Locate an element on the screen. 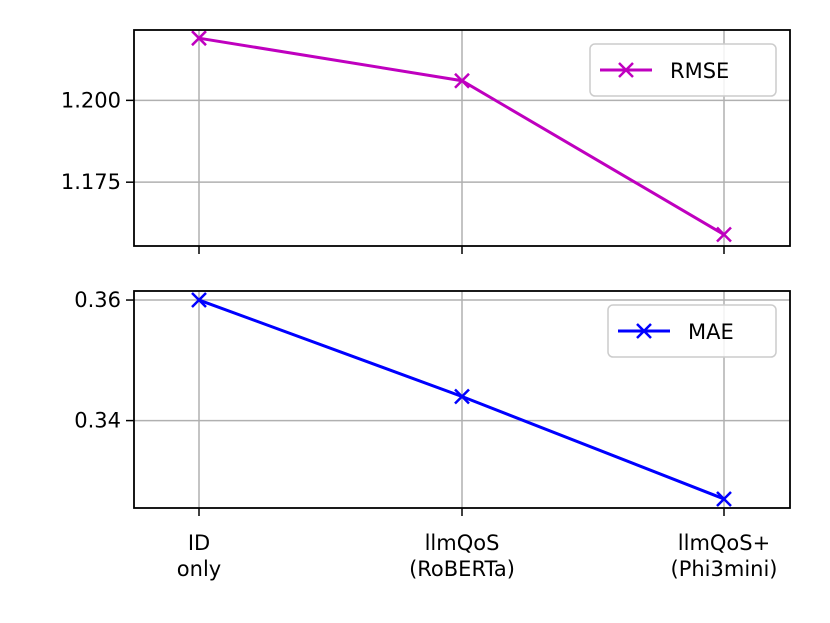 This screenshot has height=623, width=830. rmse-ytick-label: 1.175 is located at coordinates (91, 182).